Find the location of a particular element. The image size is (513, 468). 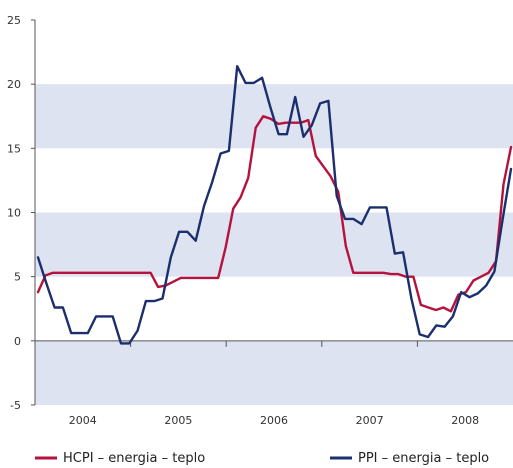

y-tick-label: -5 is located at coordinates (15, 405).